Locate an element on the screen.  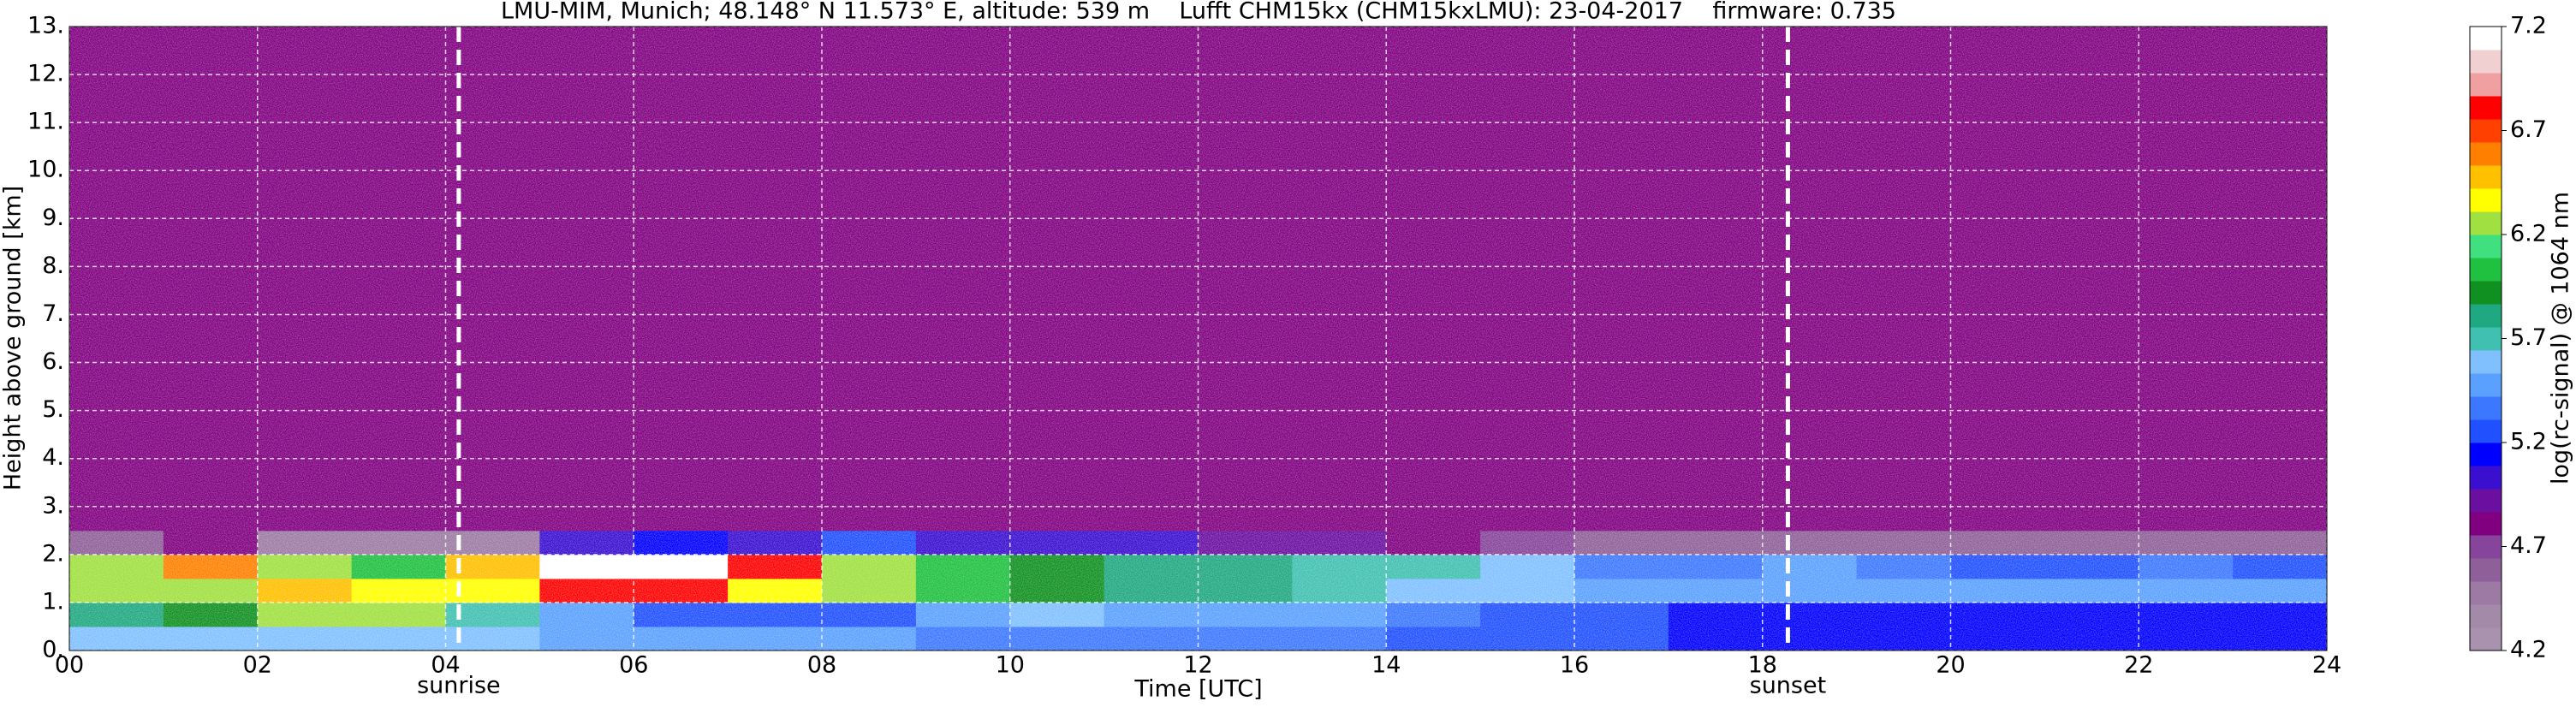
x-tick-label: 06 is located at coordinates (633, 665).